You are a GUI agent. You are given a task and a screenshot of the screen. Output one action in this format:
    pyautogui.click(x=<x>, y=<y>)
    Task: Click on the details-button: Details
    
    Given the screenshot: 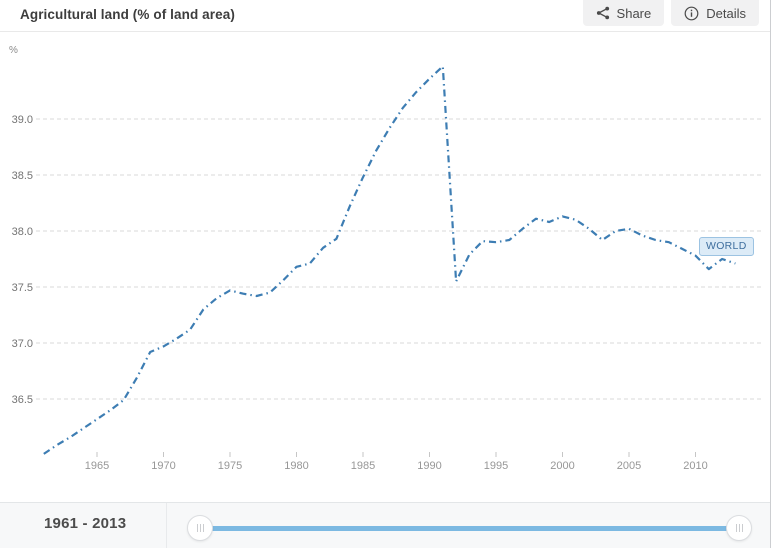 What is the action you would take?
    pyautogui.click(x=715, y=13)
    